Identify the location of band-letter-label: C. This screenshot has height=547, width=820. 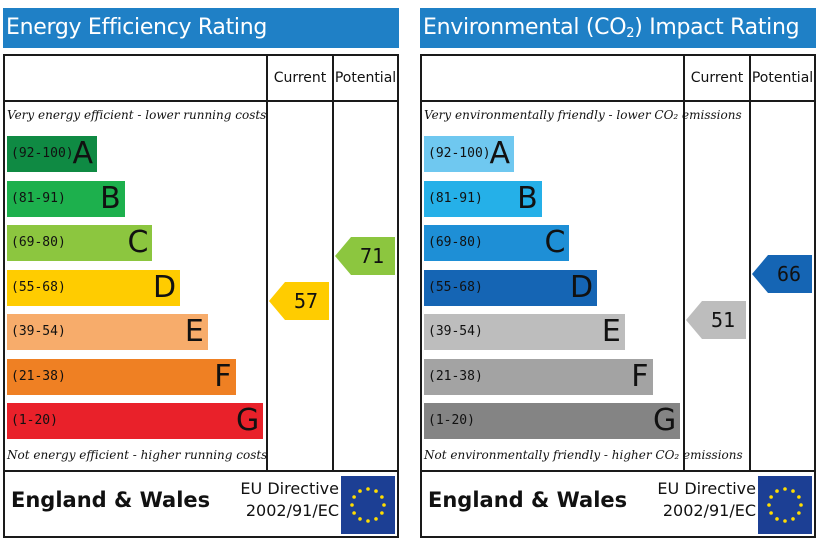
(138, 242).